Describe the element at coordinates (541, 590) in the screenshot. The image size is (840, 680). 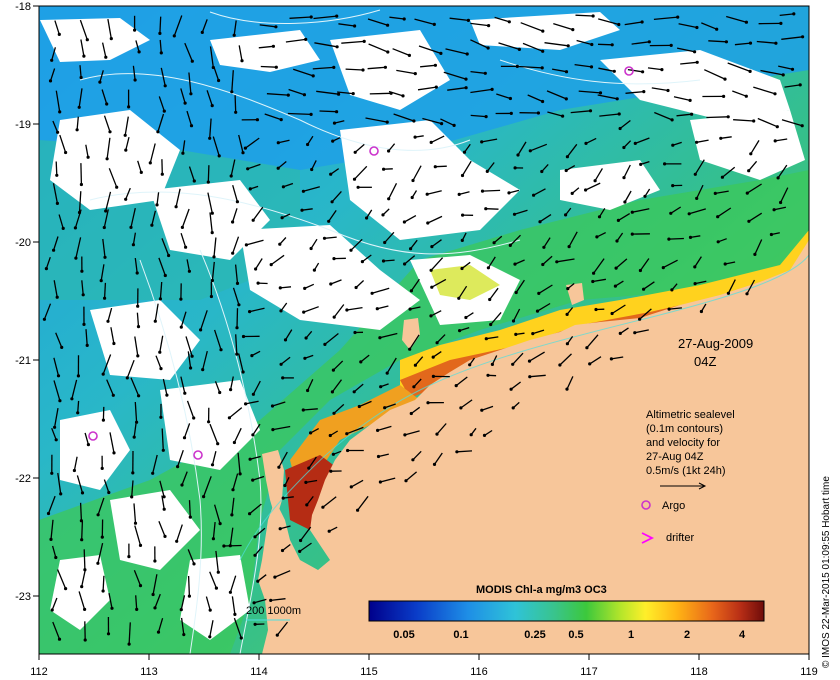
I see `colorbar-title: MODIS Chl-a mg/m3 OC3` at that location.